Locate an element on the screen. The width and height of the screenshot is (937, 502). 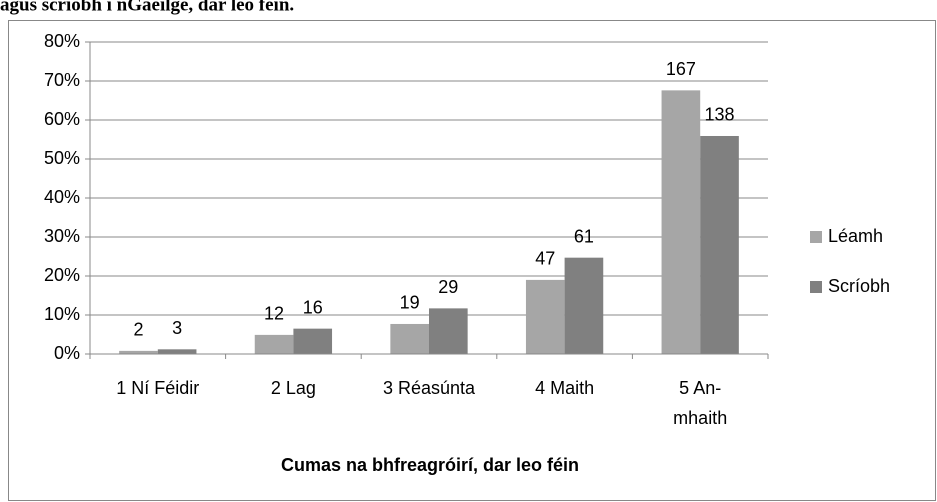
caption: agus scríobh i nGaeilge, dar leo féin. is located at coordinates (147, 7).